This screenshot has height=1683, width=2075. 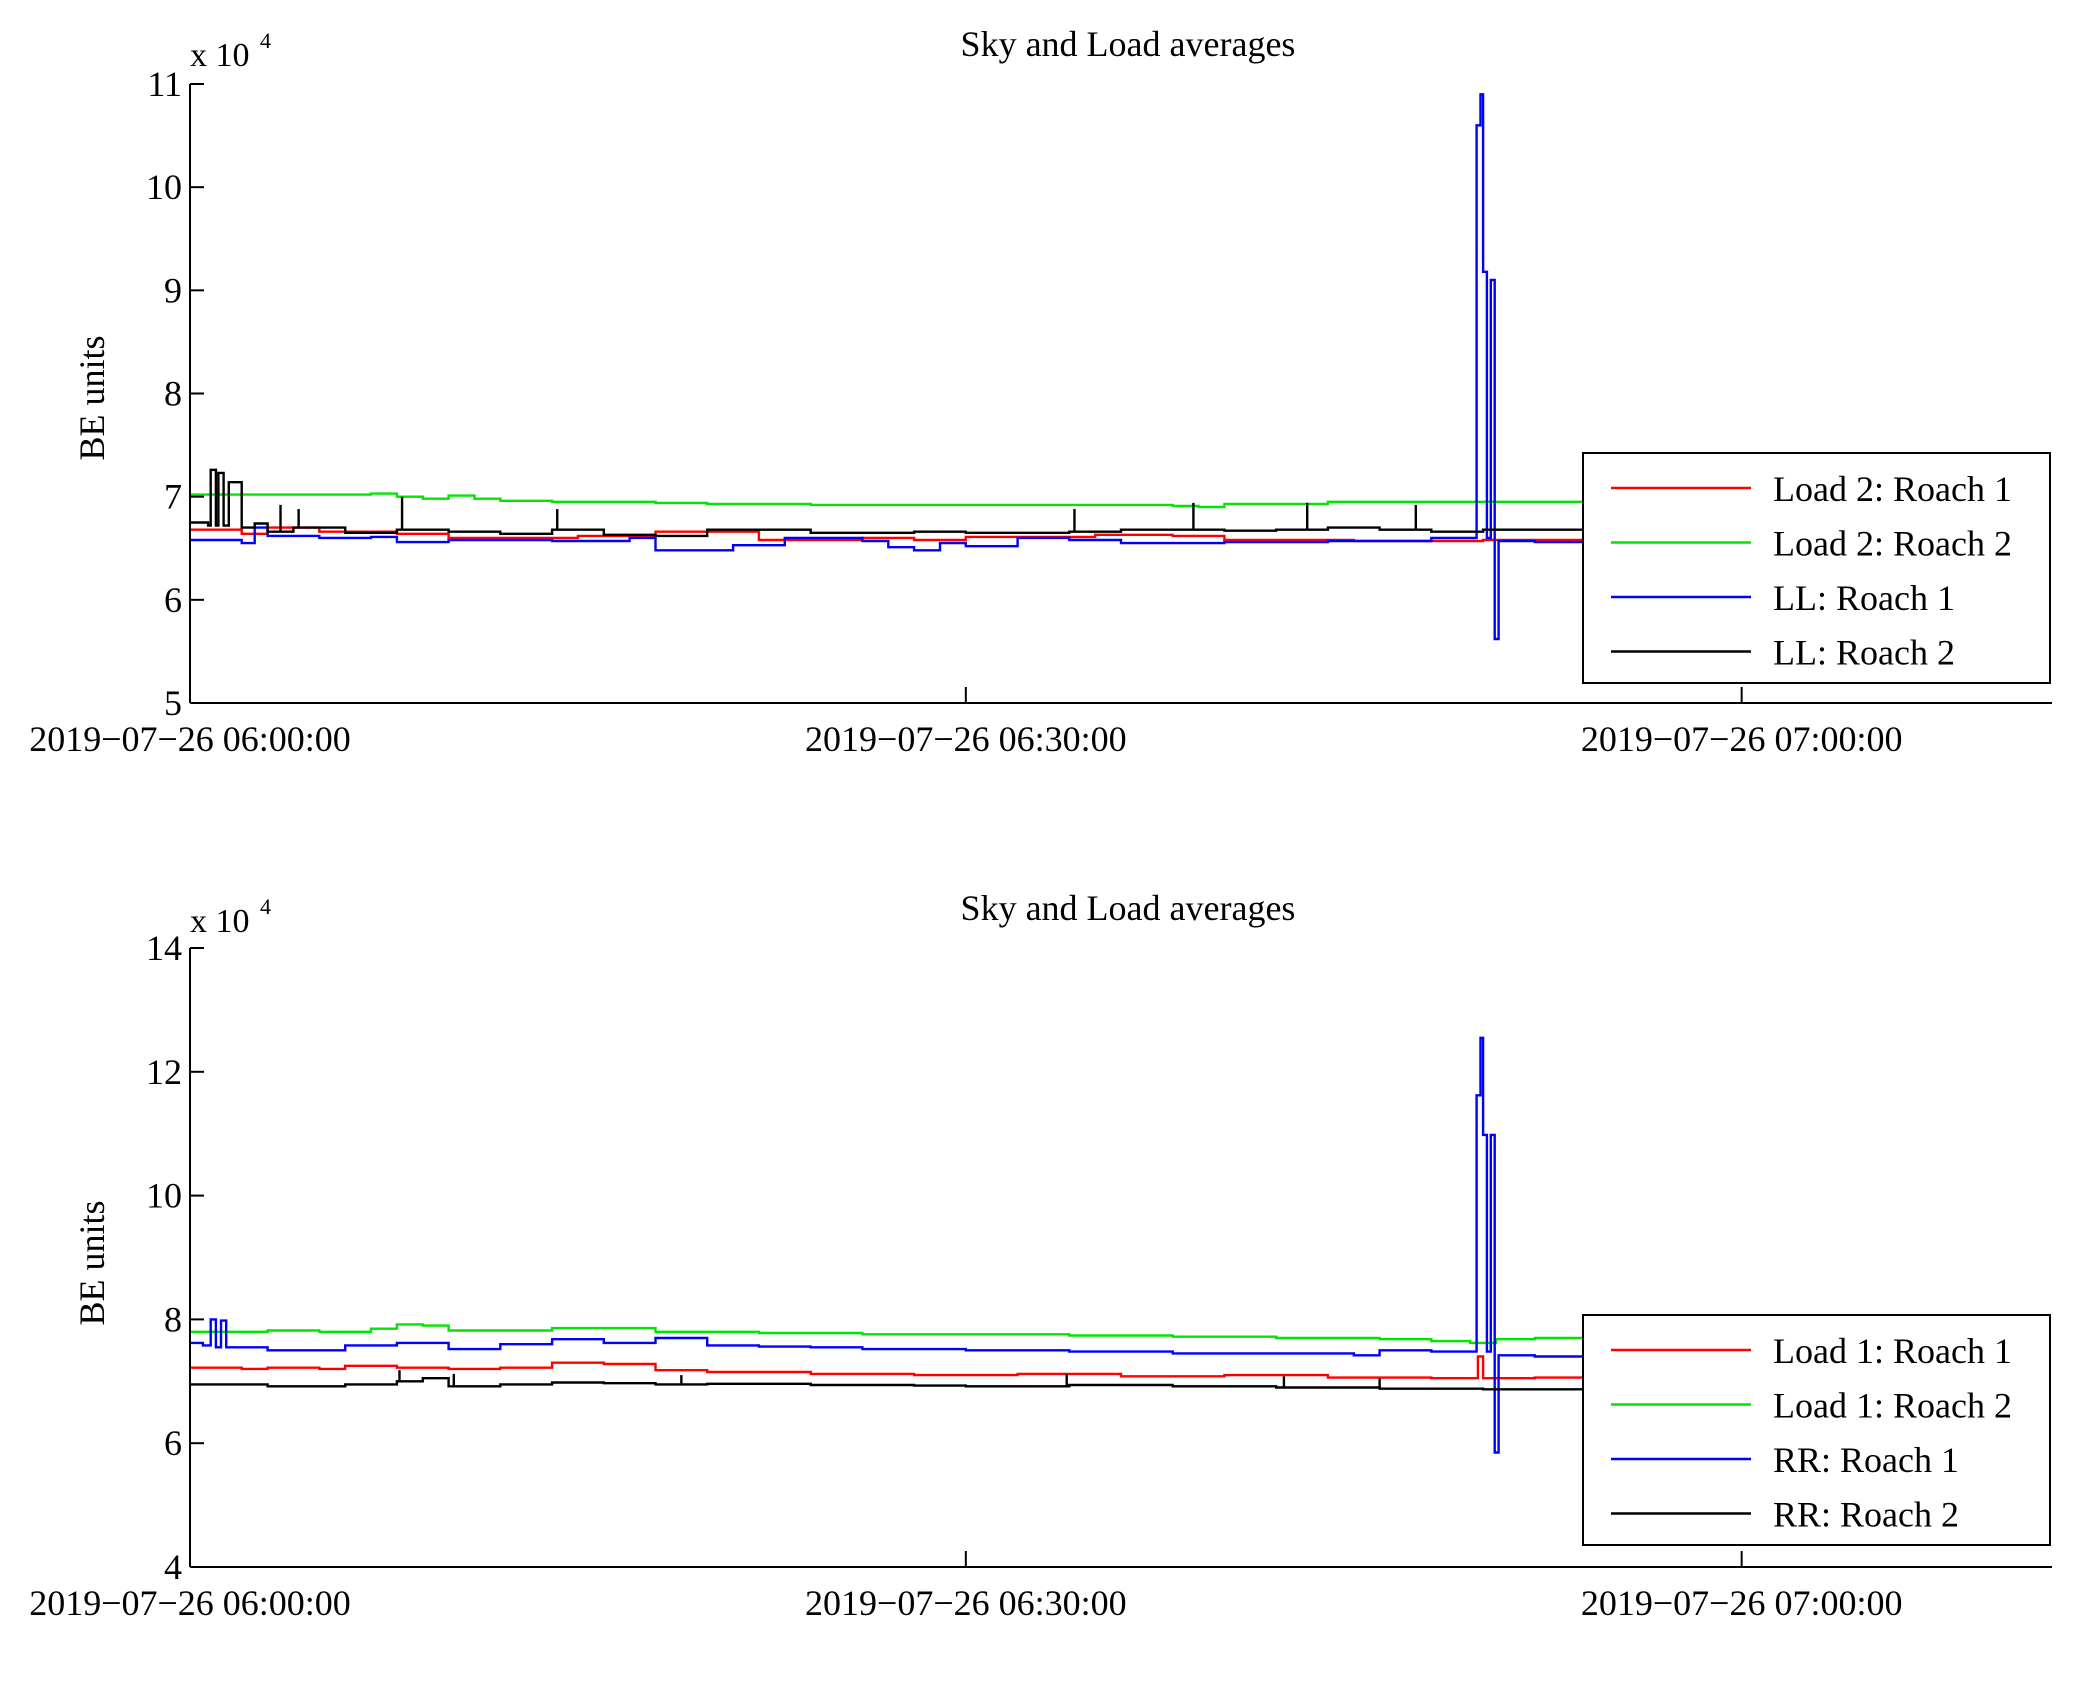 I want to click on y-ticks: 5 6 7 8 9 10 11, so click(x=175, y=393).